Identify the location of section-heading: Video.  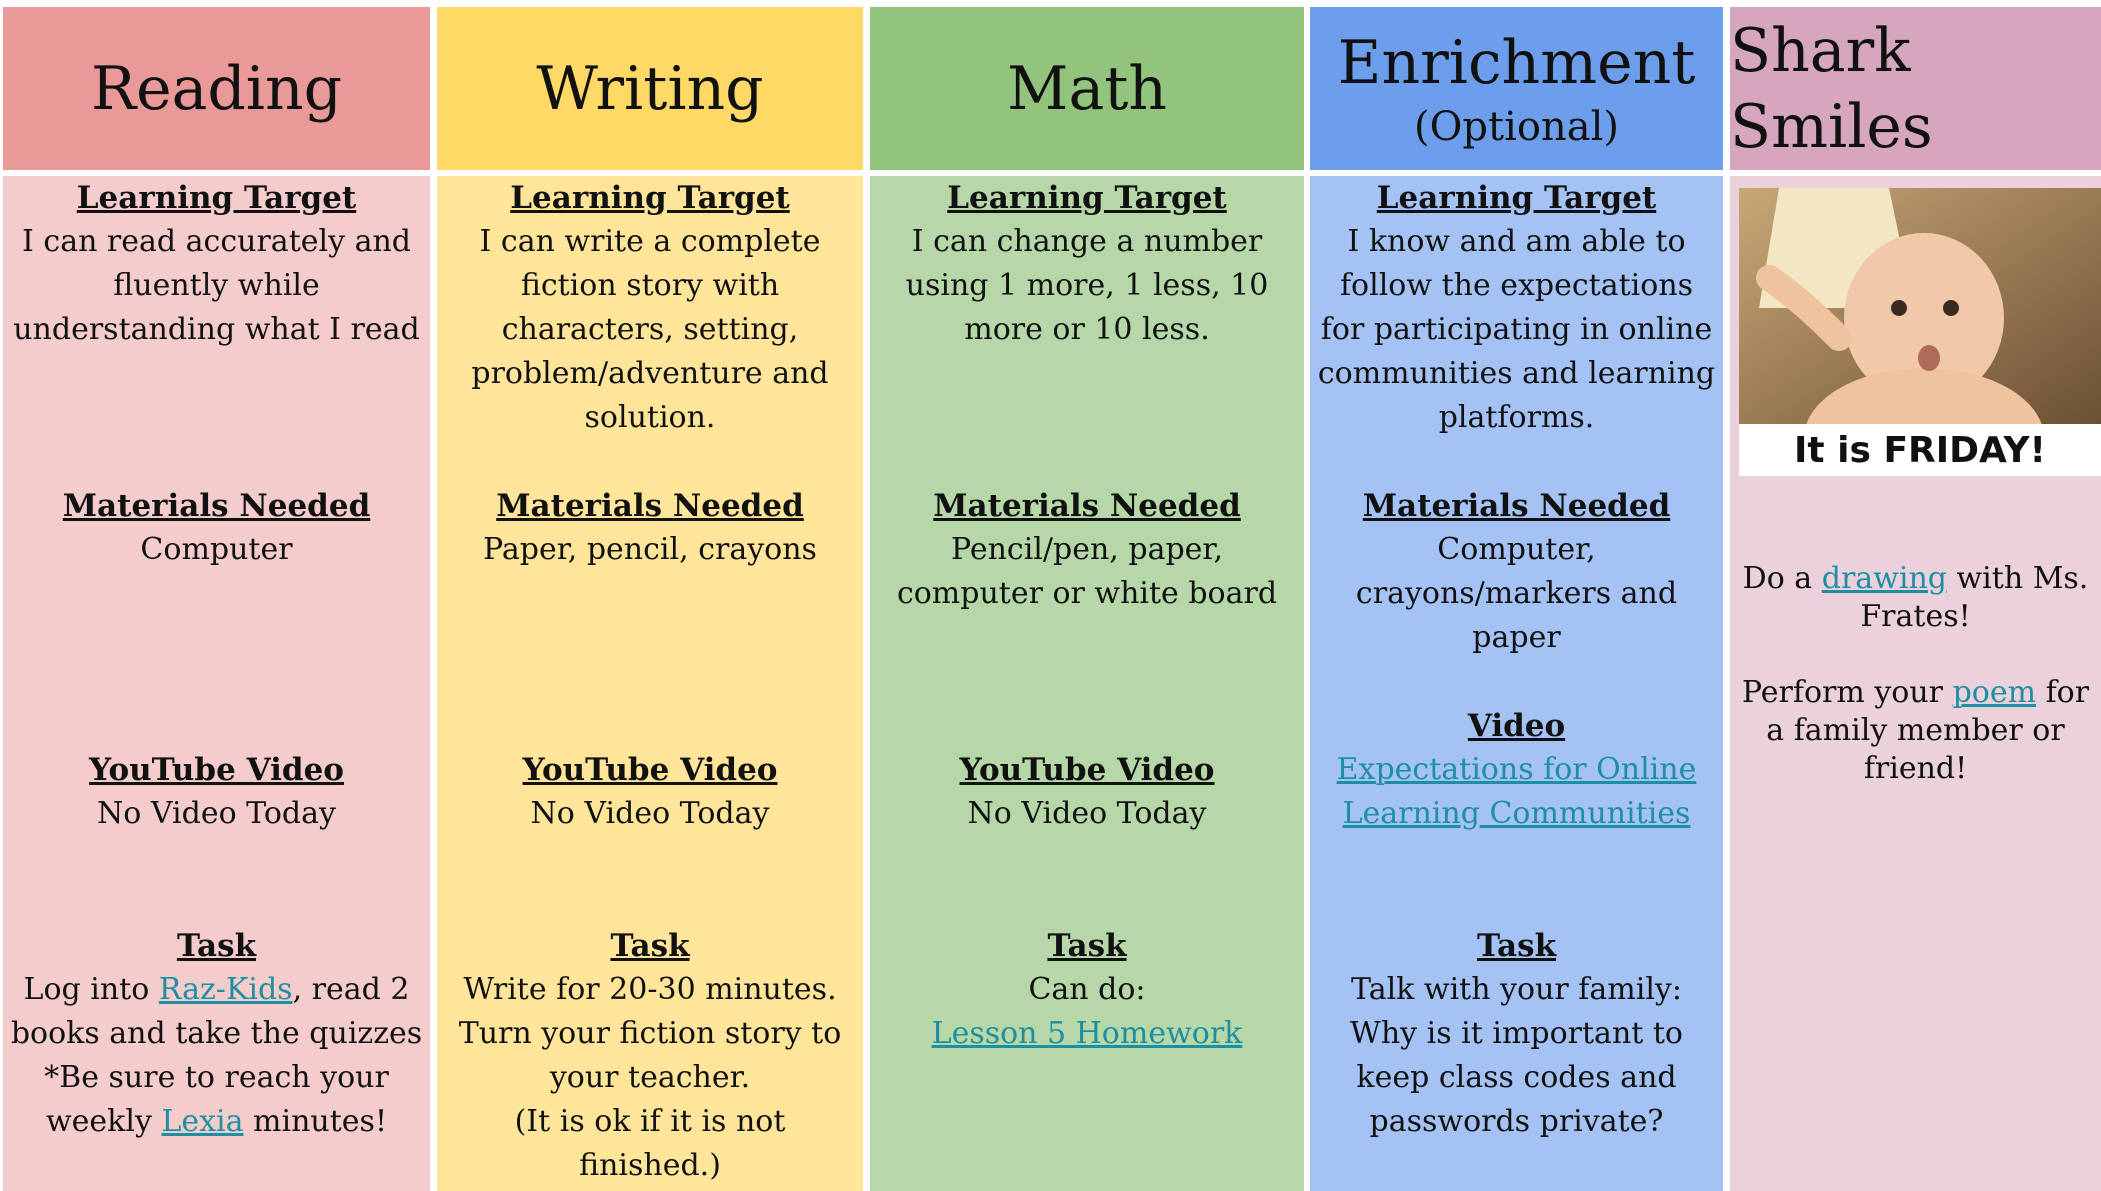
(1516, 726).